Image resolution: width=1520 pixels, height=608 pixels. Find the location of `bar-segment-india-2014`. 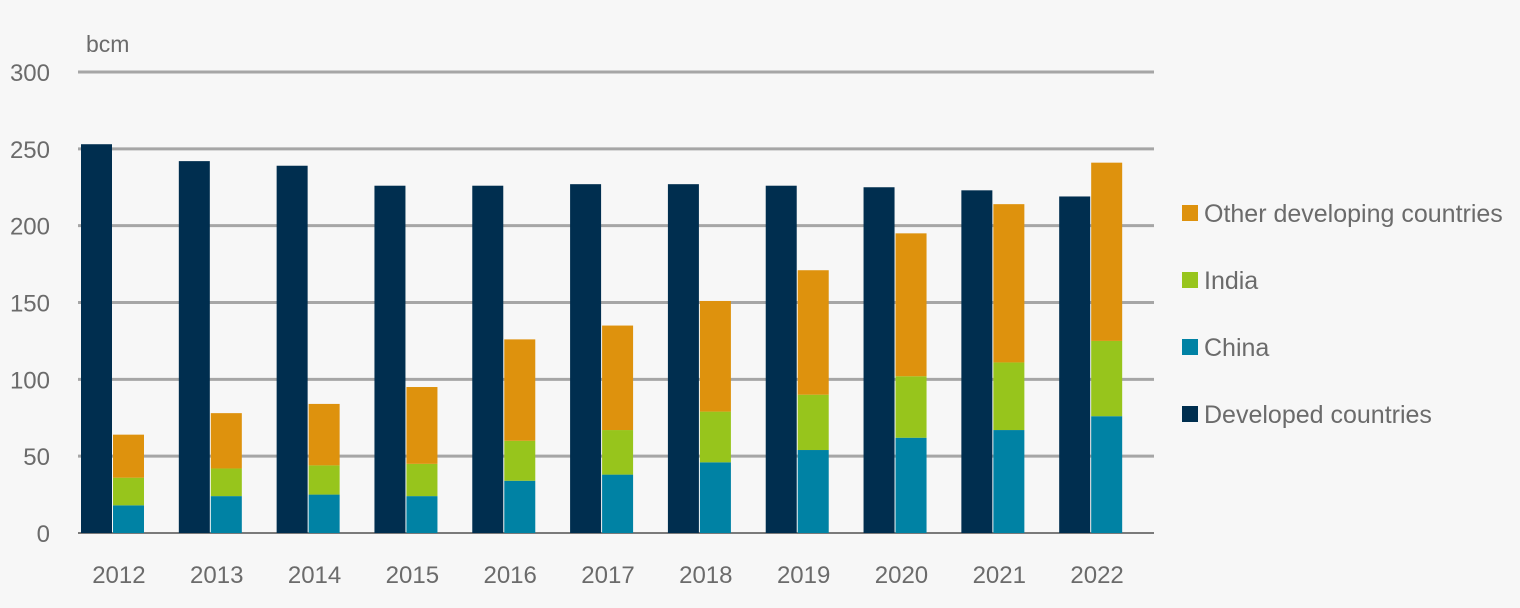

bar-segment-india-2014 is located at coordinates (324, 480).